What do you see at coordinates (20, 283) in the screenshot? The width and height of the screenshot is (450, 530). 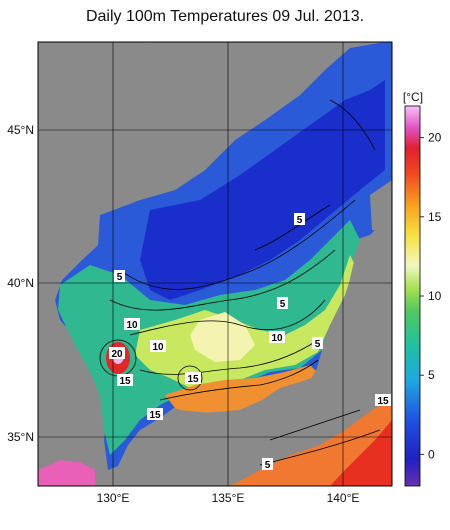 I see `lat-label: 40°N` at bounding box center [20, 283].